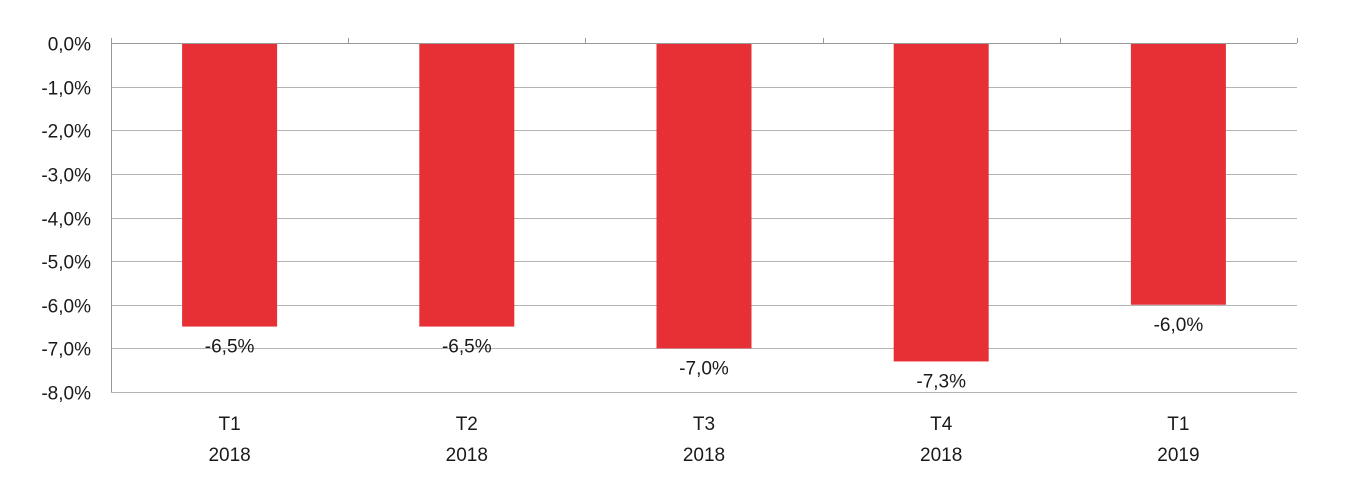 This screenshot has height=488, width=1346. What do you see at coordinates (467, 424) in the screenshot?
I see `x-category-label: T2` at bounding box center [467, 424].